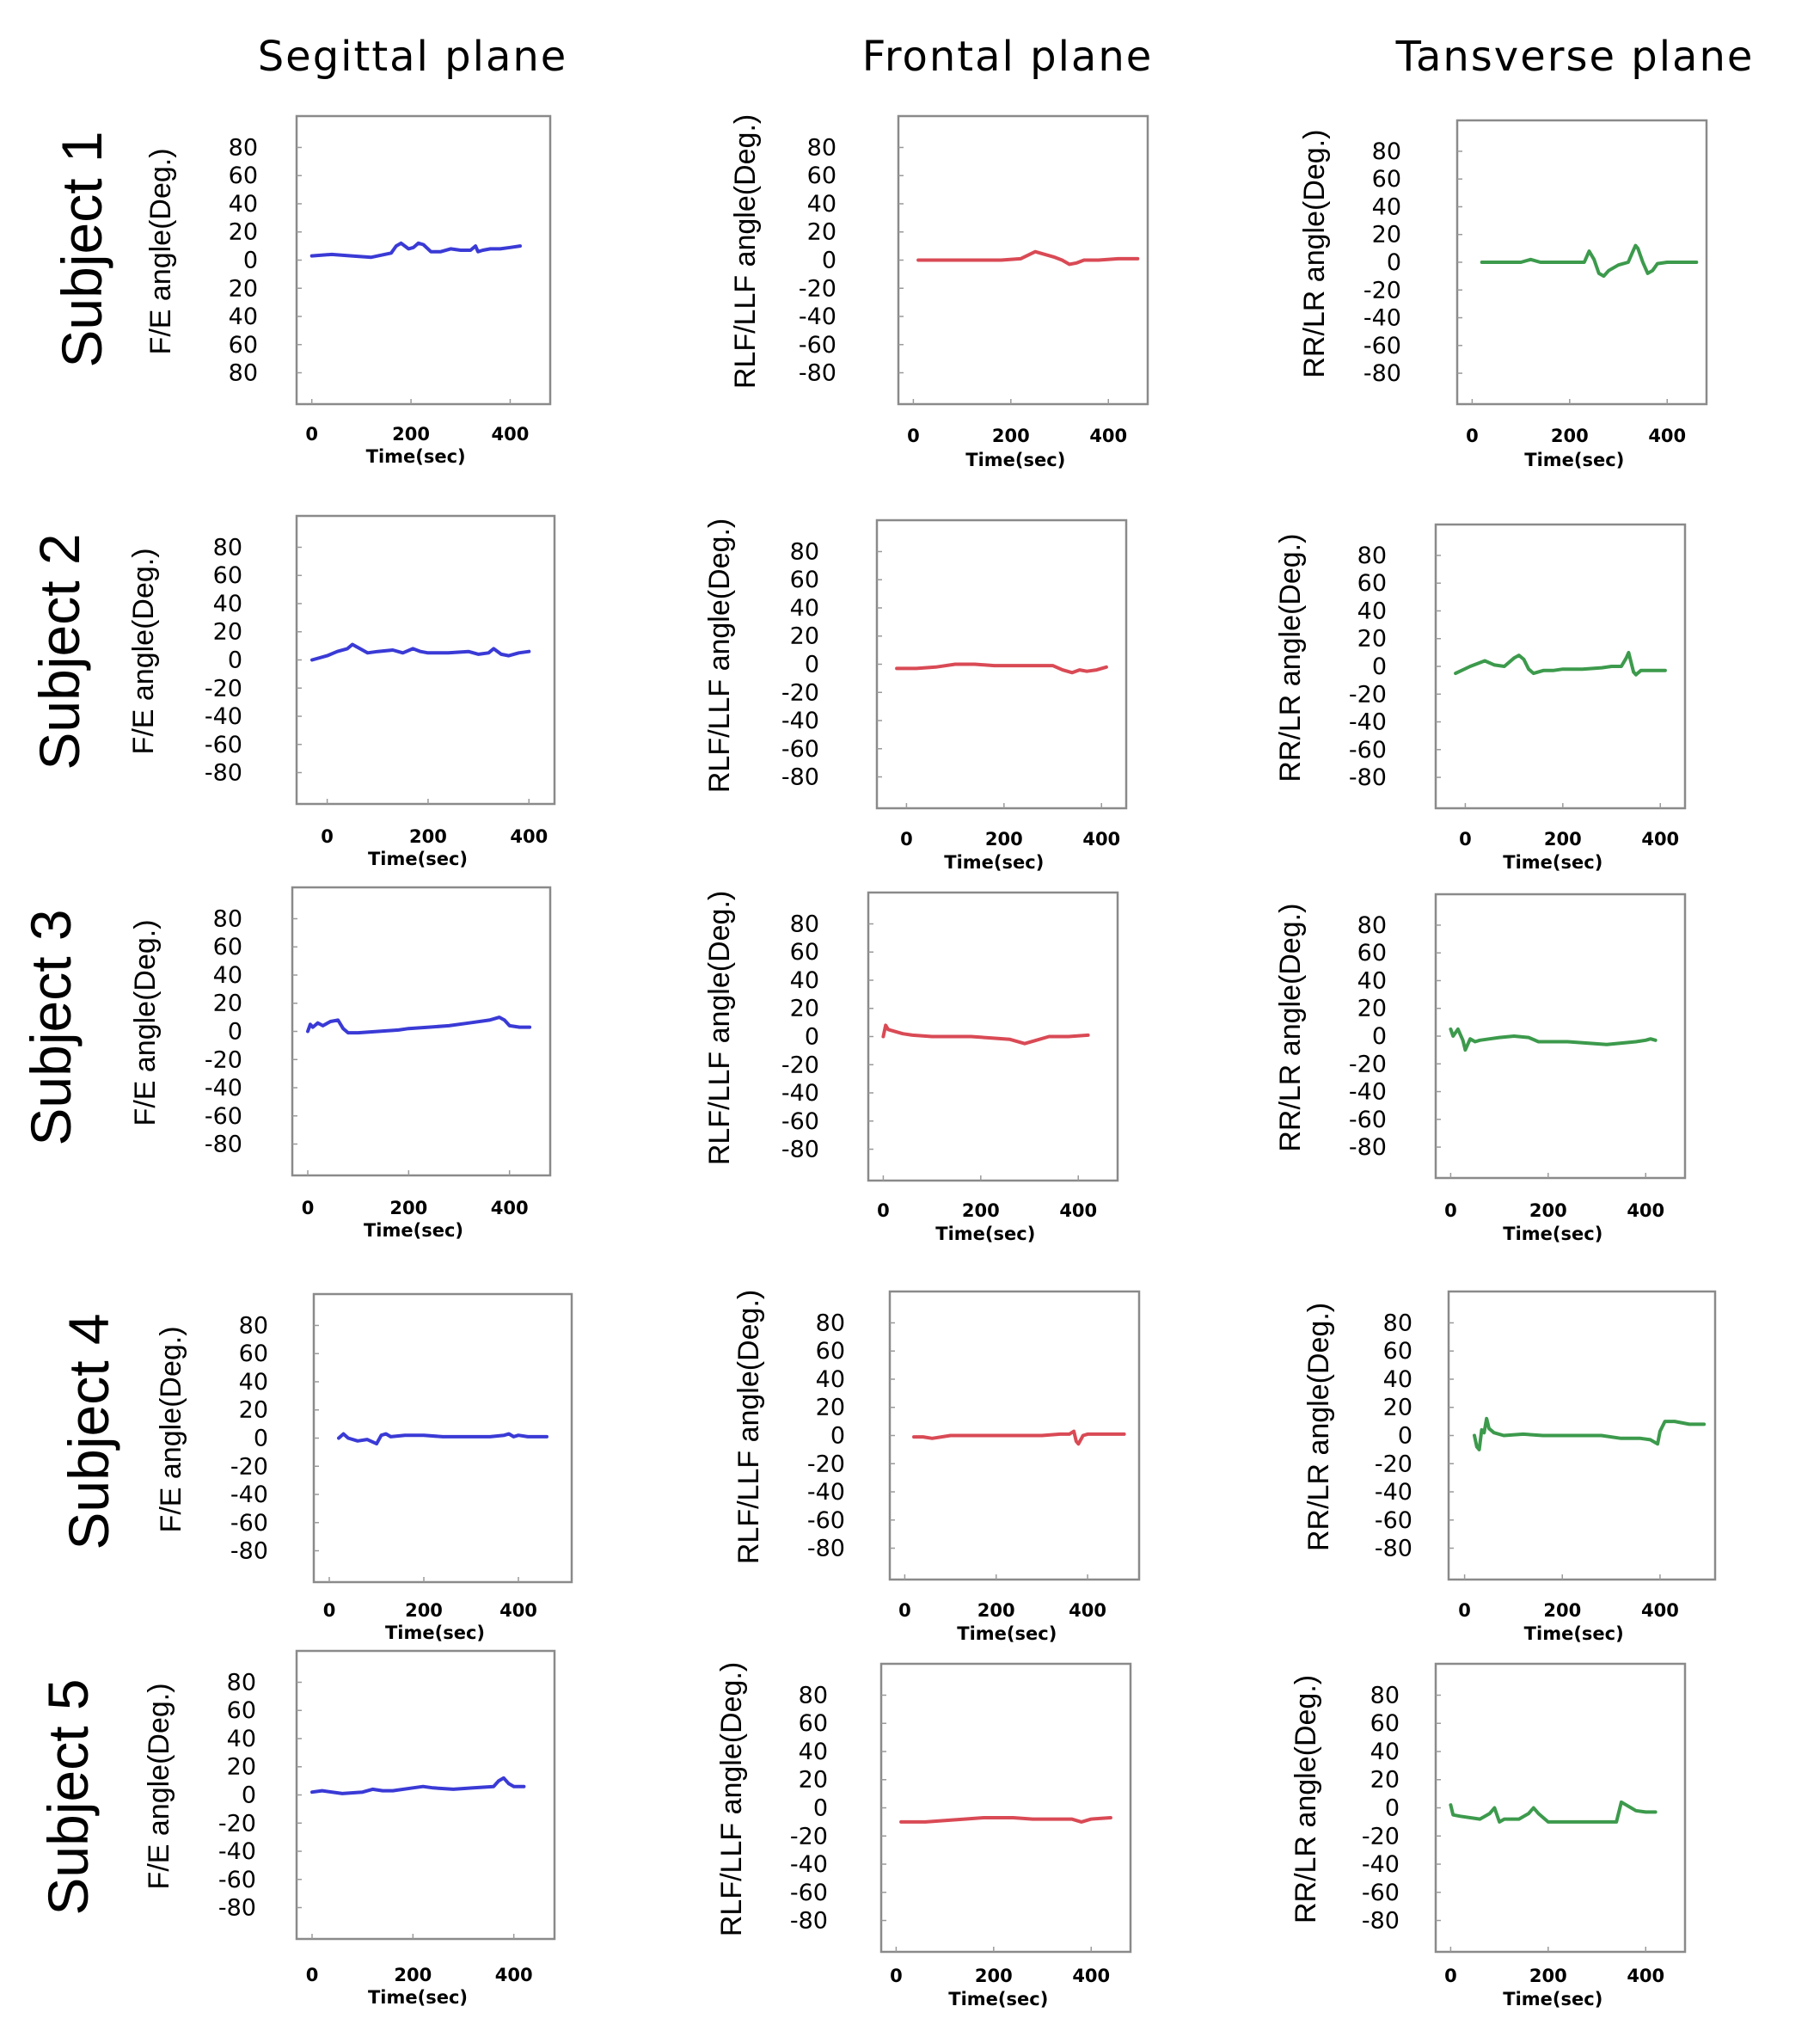 Image resolution: width=1820 pixels, height=2043 pixels. What do you see at coordinates (145, 1022) in the screenshot?
I see `y-axis-label: F/E angle(Deg.)` at bounding box center [145, 1022].